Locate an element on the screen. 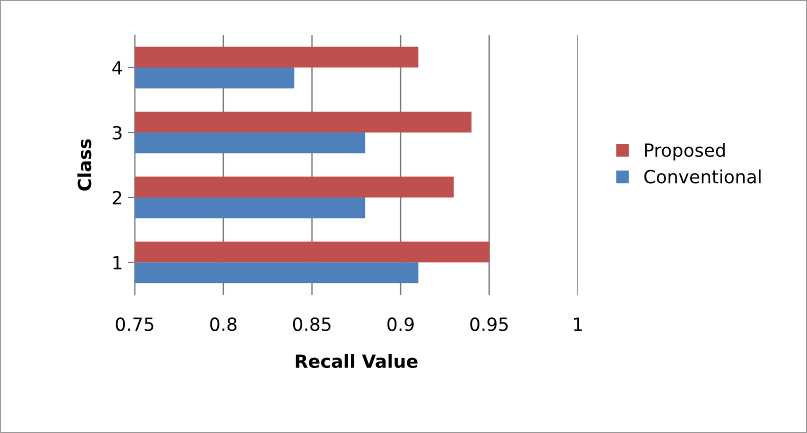  x-tick-label: 1 is located at coordinates (578, 324).